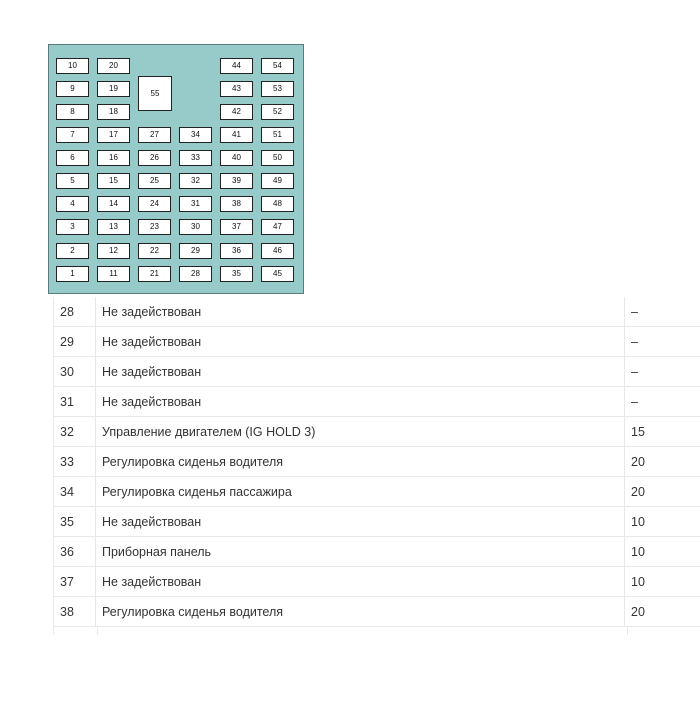 This screenshot has height=716, width=700. Describe the element at coordinates (360, 431) in the screenshot. I see `fuse-description: Управление двигателем (IG HOLD 3)` at that location.